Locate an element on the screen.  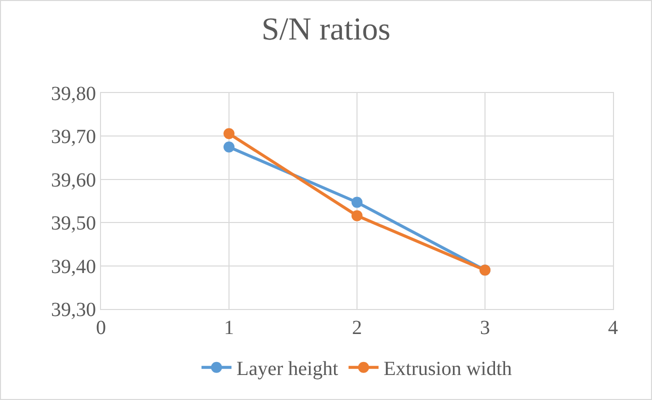
x-tick-label: 4 is located at coordinates (613, 328).